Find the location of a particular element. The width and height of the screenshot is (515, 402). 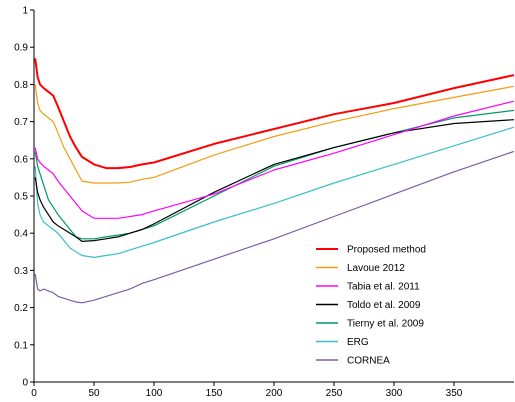

y-tick-label: 0.3 is located at coordinates (21, 271).